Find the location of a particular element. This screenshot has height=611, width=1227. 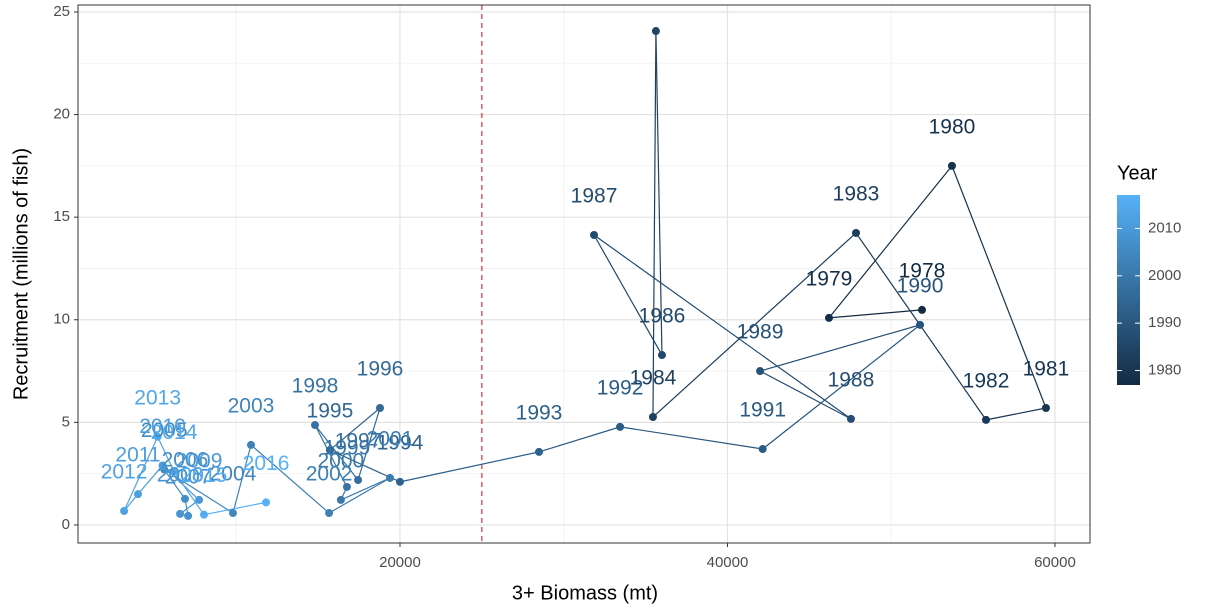

point-label: 1992 is located at coordinates (620, 387).